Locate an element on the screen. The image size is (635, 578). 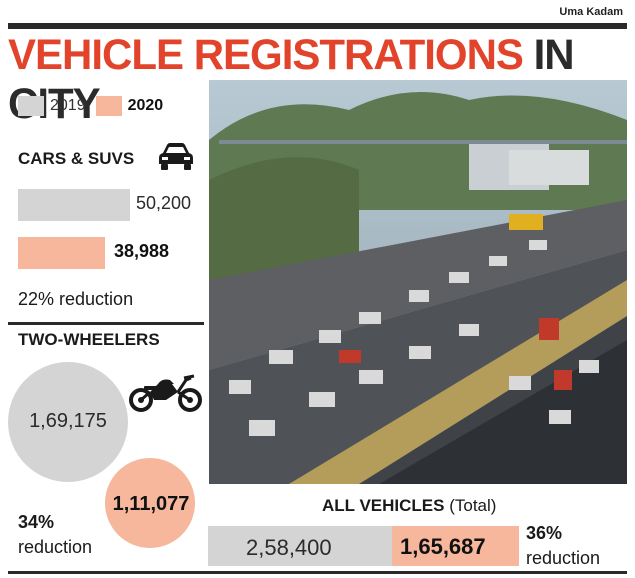
two-wheelers-circle-2019 is located at coordinates (68, 422).